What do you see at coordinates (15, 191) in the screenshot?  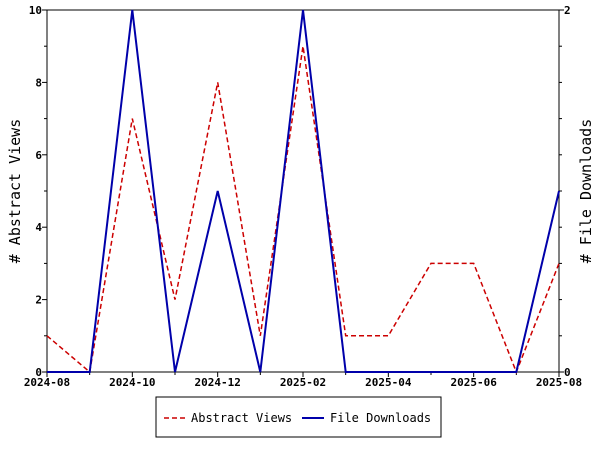 I see `y-axis-left-title: # Abstract Views` at bounding box center [15, 191].